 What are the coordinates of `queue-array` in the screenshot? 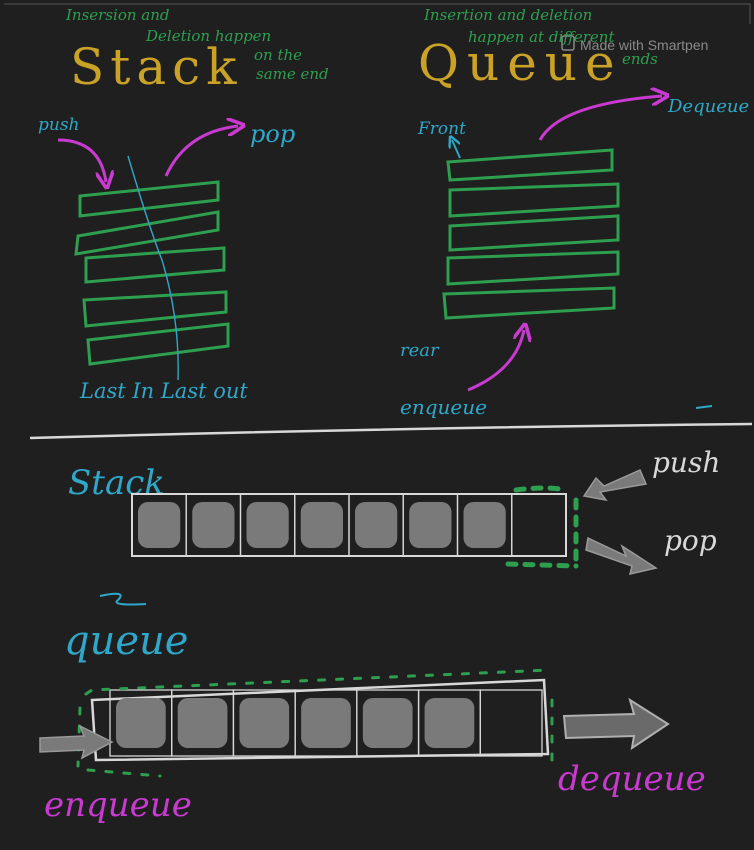 It's located at (320, 720).